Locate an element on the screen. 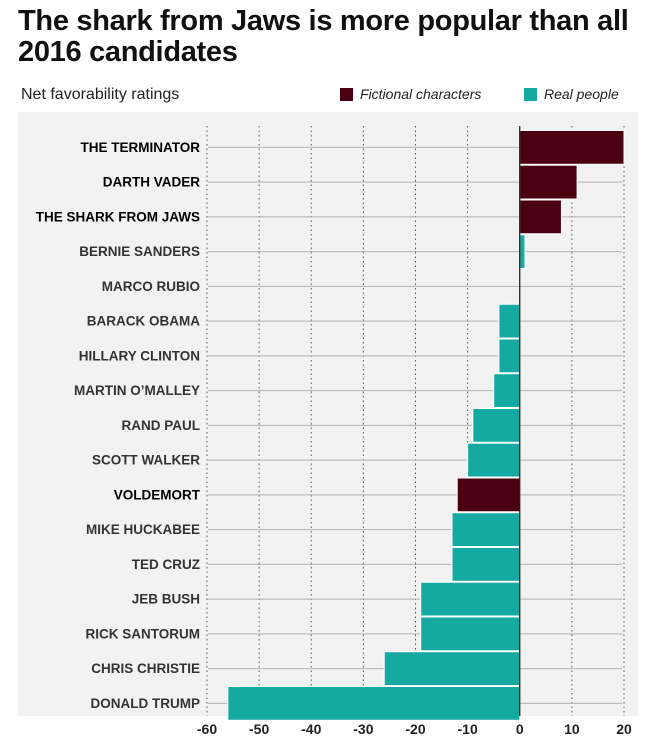 The height and width of the screenshot is (753, 656). legend-label-fictional: Fictional characters is located at coordinates (421, 94).